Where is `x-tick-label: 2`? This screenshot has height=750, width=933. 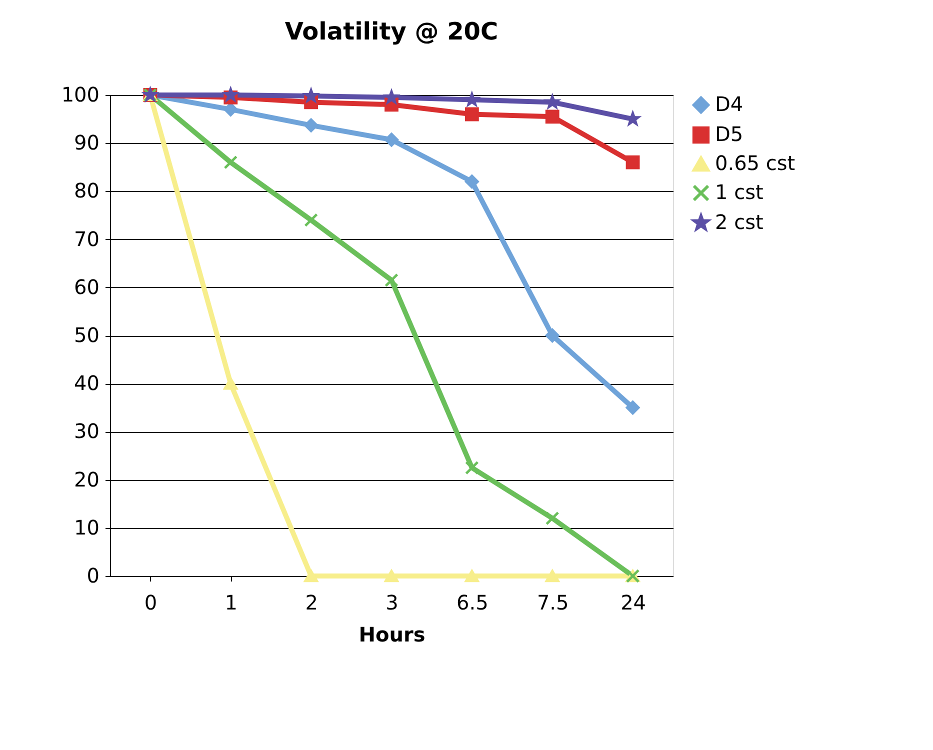
x-tick-label: 2 is located at coordinates (311, 602).